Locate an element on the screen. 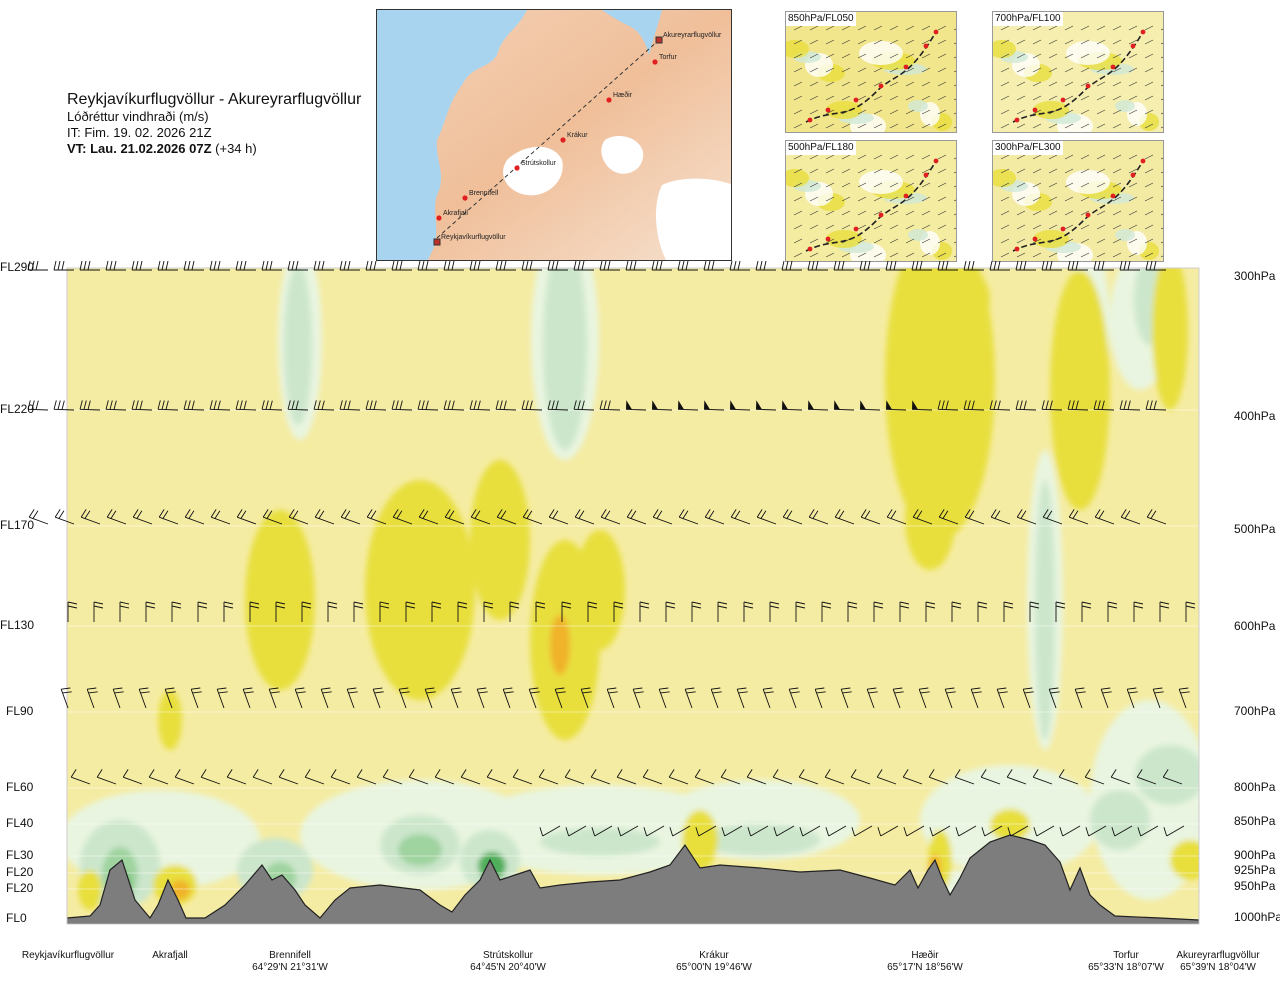 The image size is (1280, 981). waypoint-name: Hæðir is located at coordinates (925, 955).